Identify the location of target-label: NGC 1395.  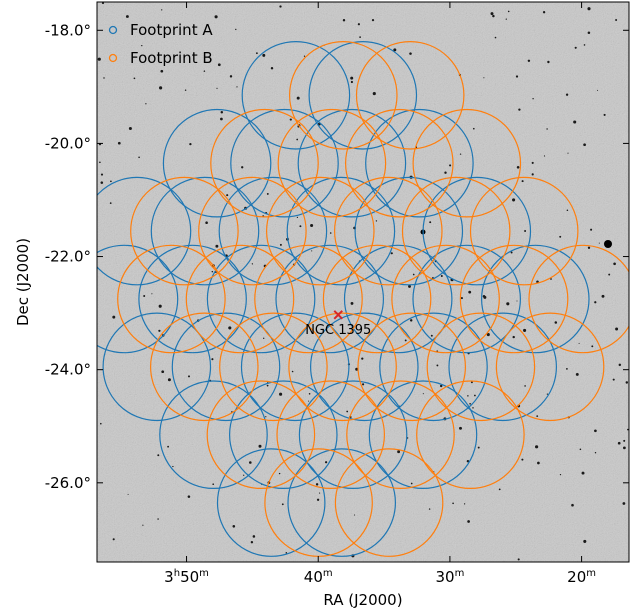
(338, 330).